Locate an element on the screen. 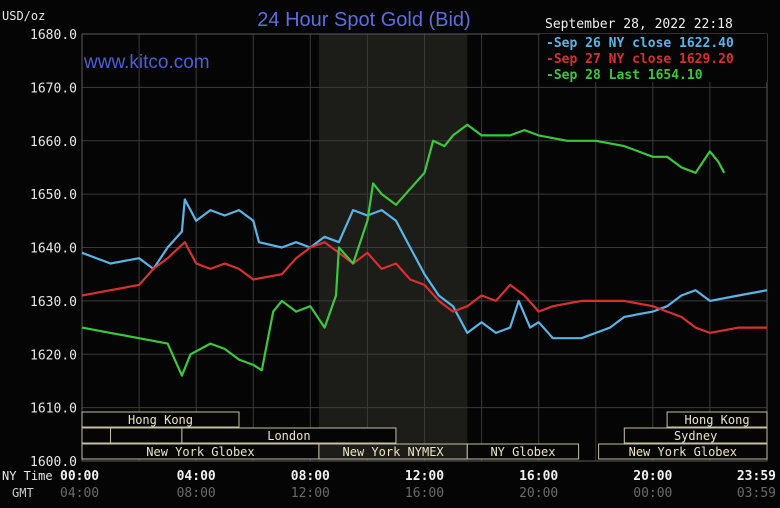 Image resolution: width=780 pixels, height=508 pixels. y-tick-label: 1650.0 is located at coordinates (53, 195).